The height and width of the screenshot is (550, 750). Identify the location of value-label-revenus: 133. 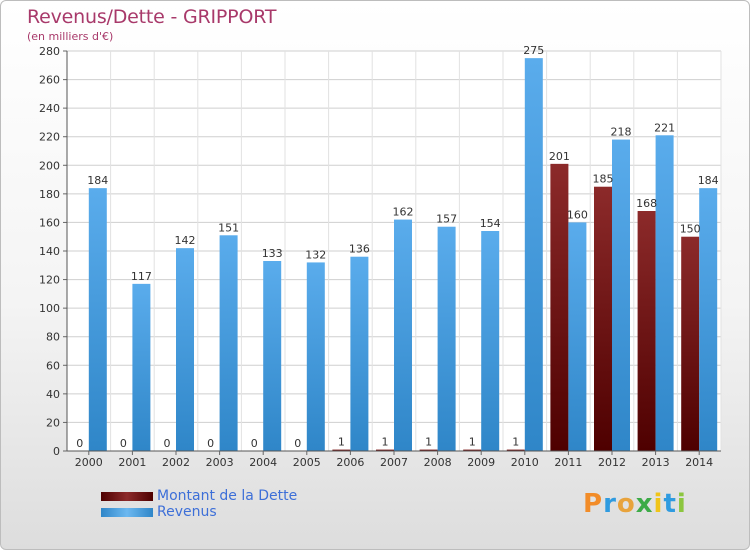
(272, 253).